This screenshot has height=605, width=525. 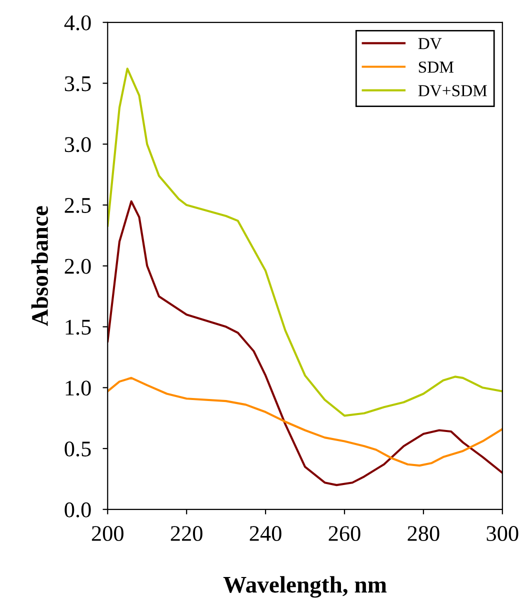 What do you see at coordinates (77, 84) in the screenshot?
I see `y-tick-label: 3.5` at bounding box center [77, 84].